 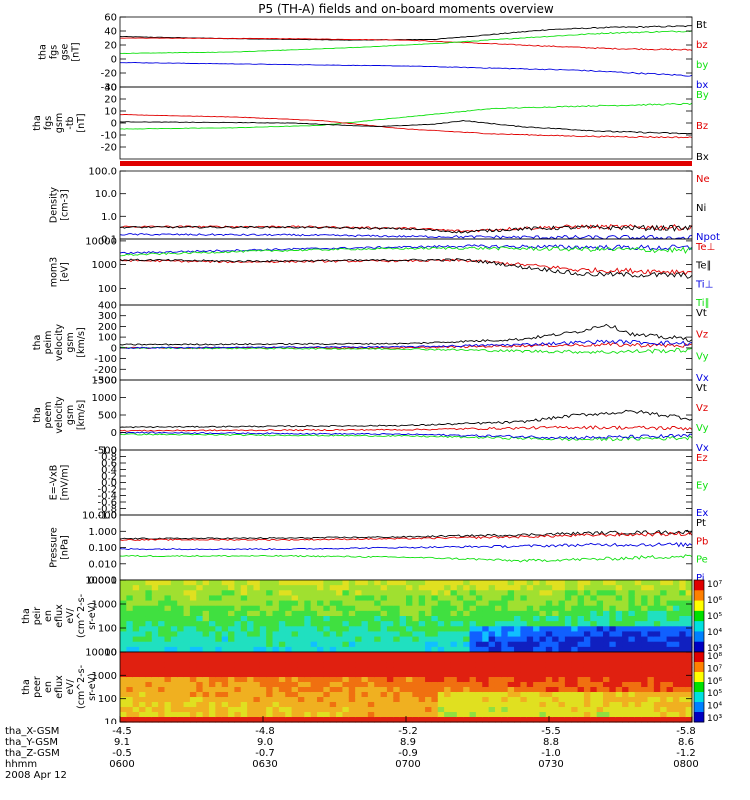 I want to click on ephemeris-value: 0800, so click(x=686, y=764).